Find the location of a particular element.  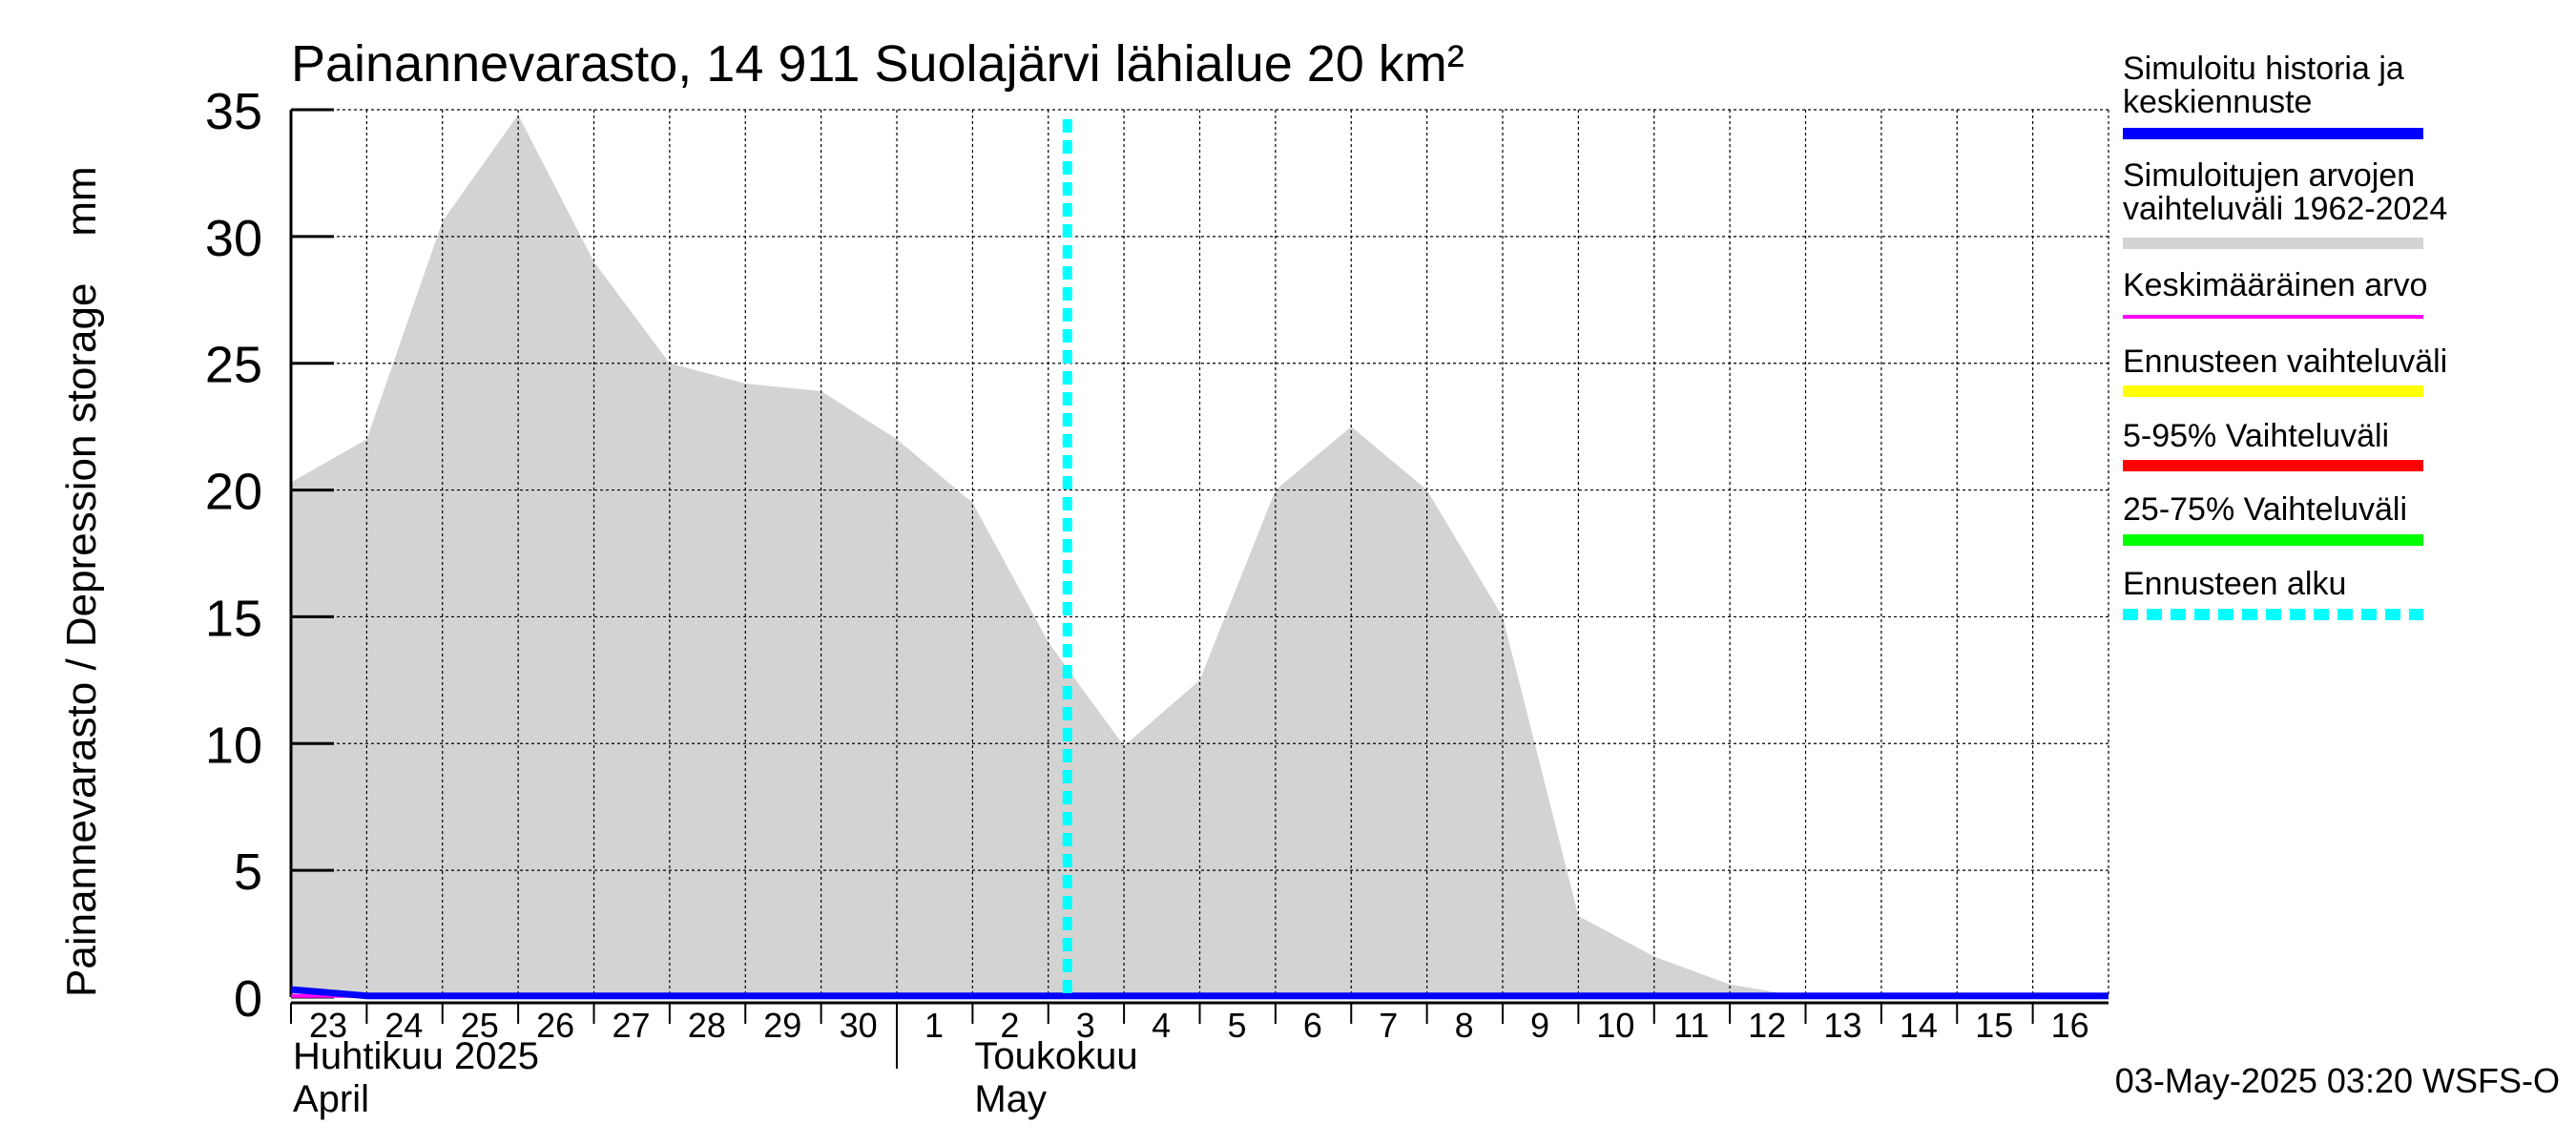

y-tick-label: 0 is located at coordinates (248, 999).